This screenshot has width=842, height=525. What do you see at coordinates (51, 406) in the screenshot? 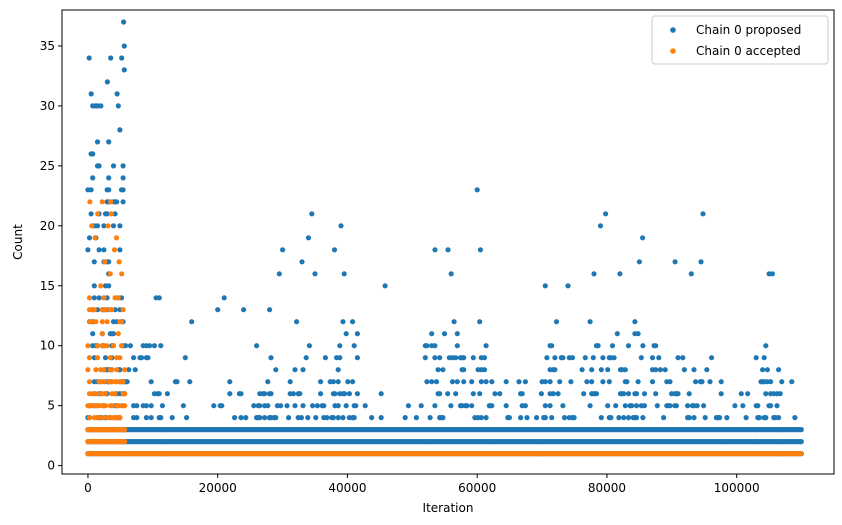
I see `y-tick-label: 5` at bounding box center [51, 406].